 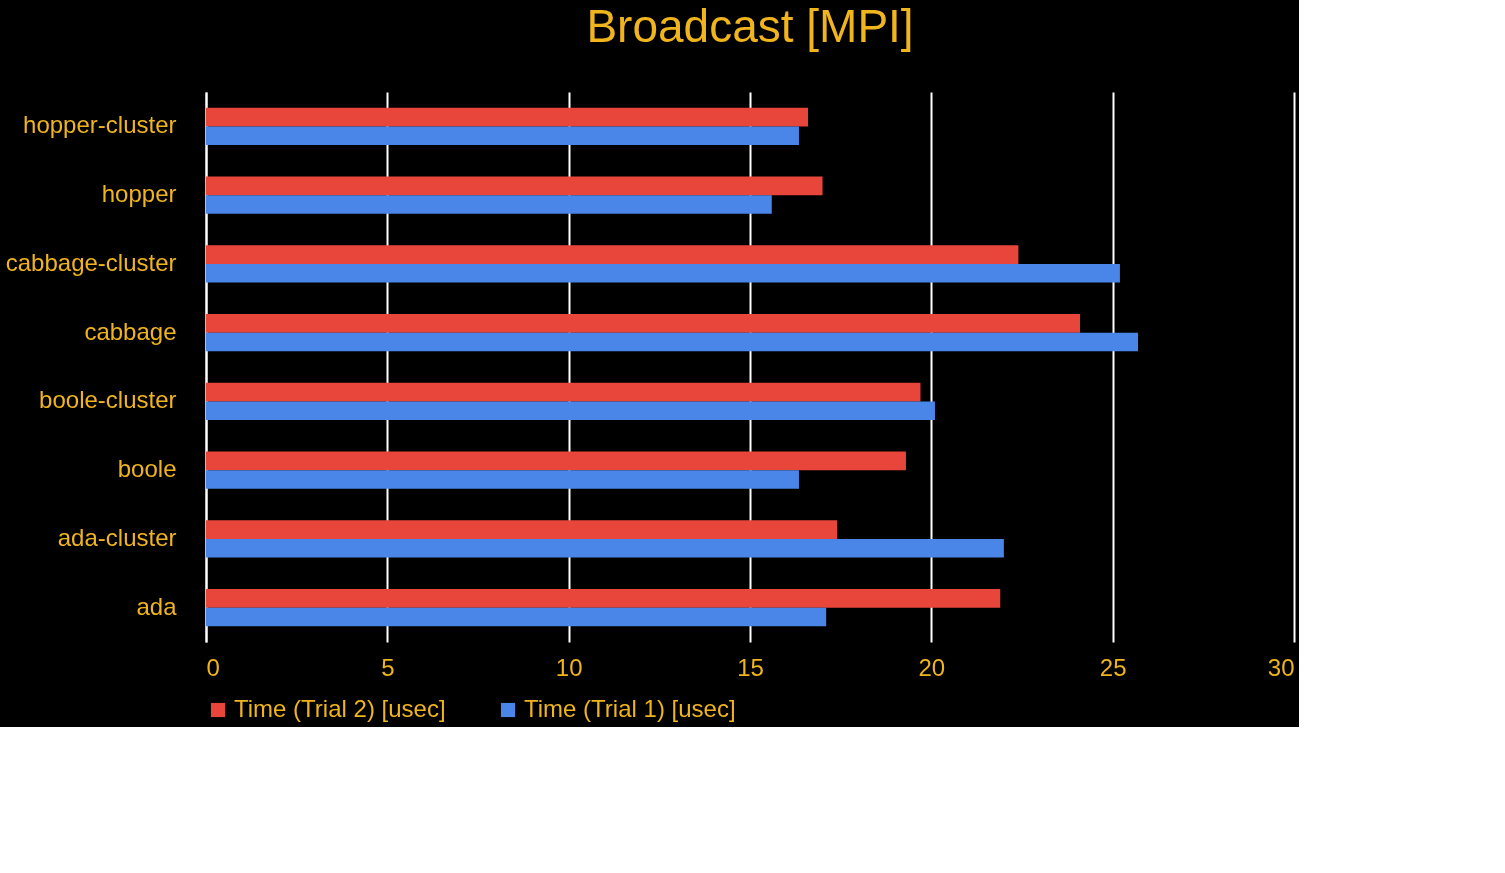 I want to click on y-tick-label: cabbage-cluster, so click(x=91, y=262).